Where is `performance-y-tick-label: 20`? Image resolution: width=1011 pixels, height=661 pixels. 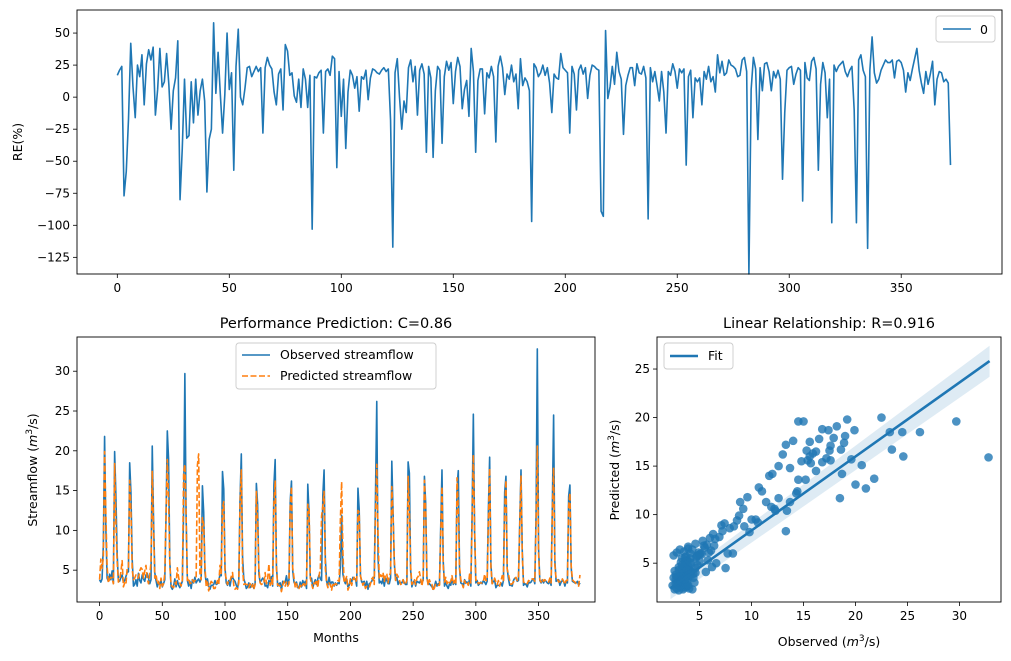 performance-y-tick-label: 20 is located at coordinates (62, 451).